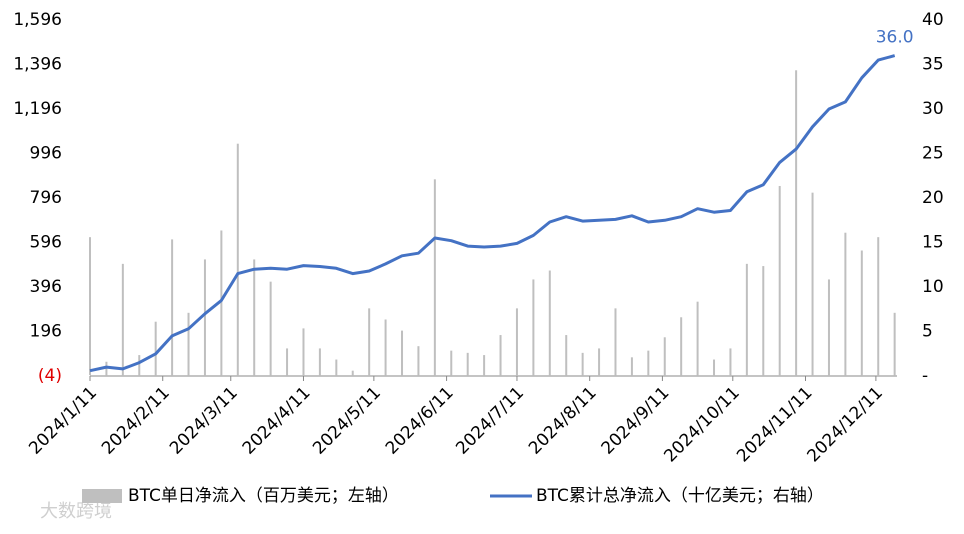  I want to click on watermark: 大数跨境, so click(76, 511).